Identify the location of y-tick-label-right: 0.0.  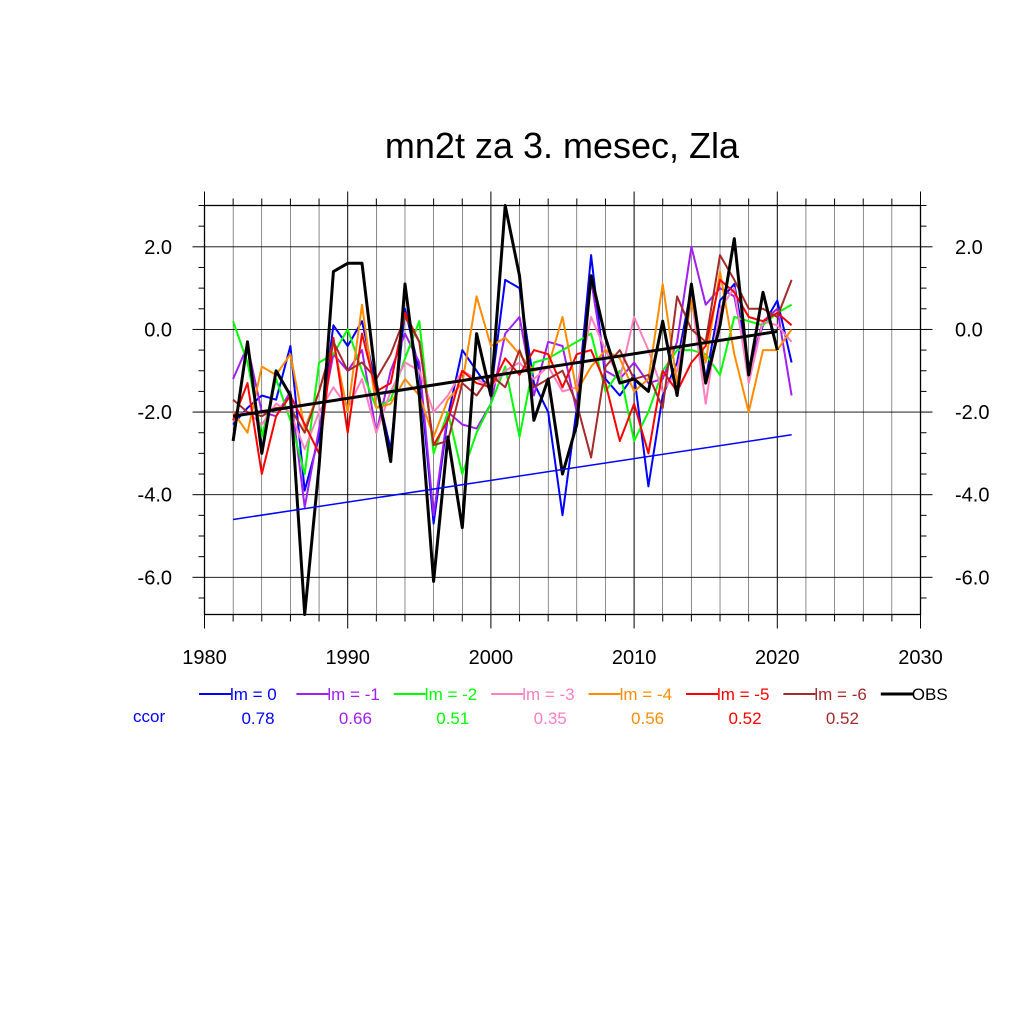
(969, 330).